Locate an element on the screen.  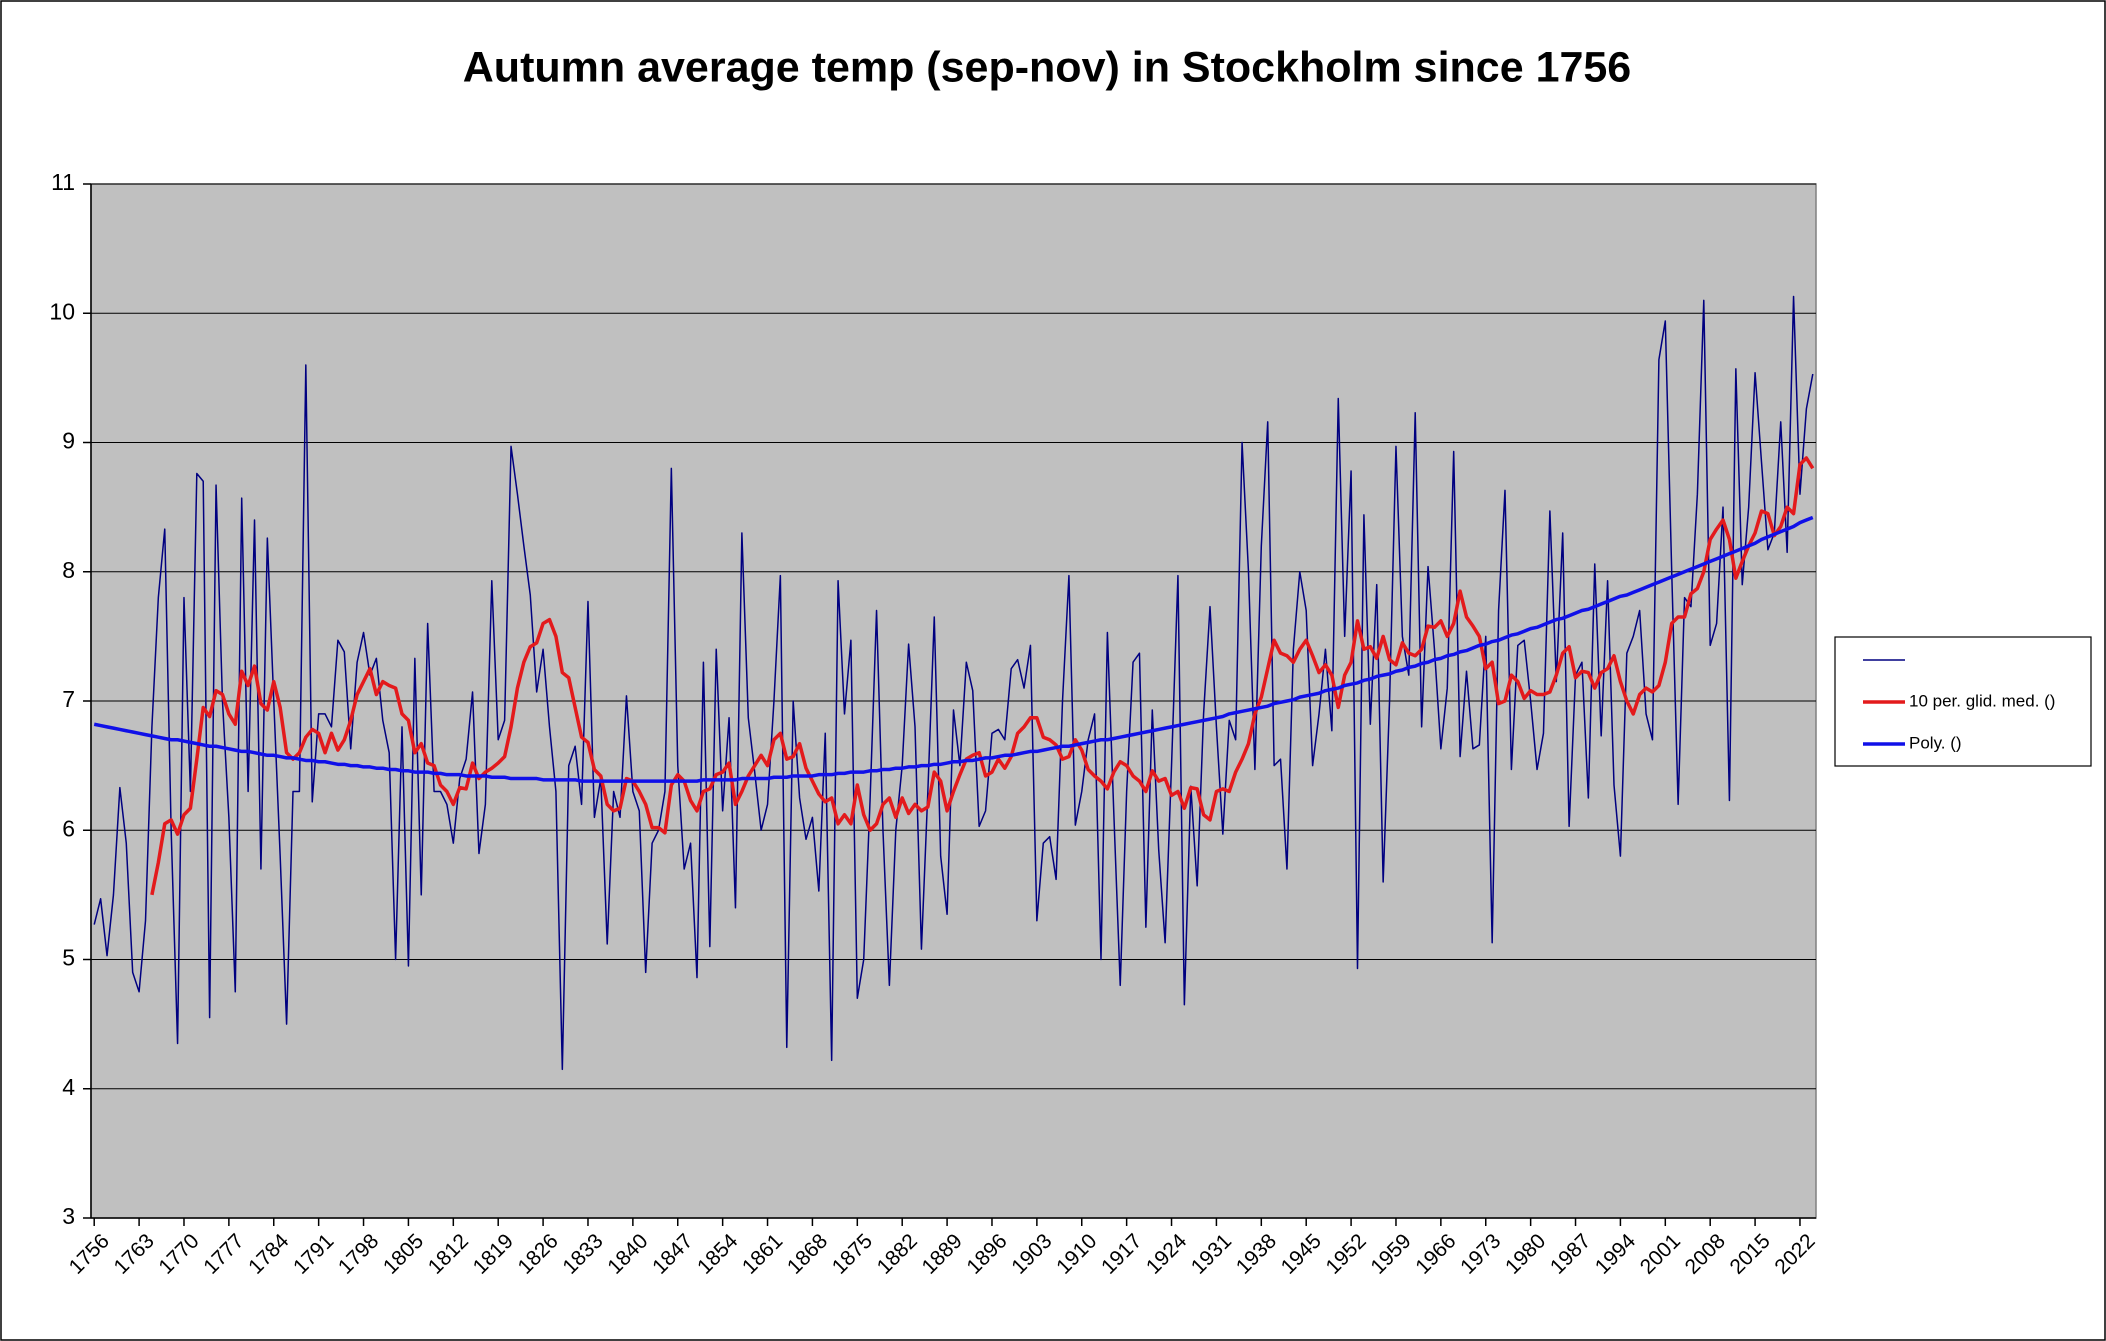
y-tick-label: 11 is located at coordinates (63, 182).